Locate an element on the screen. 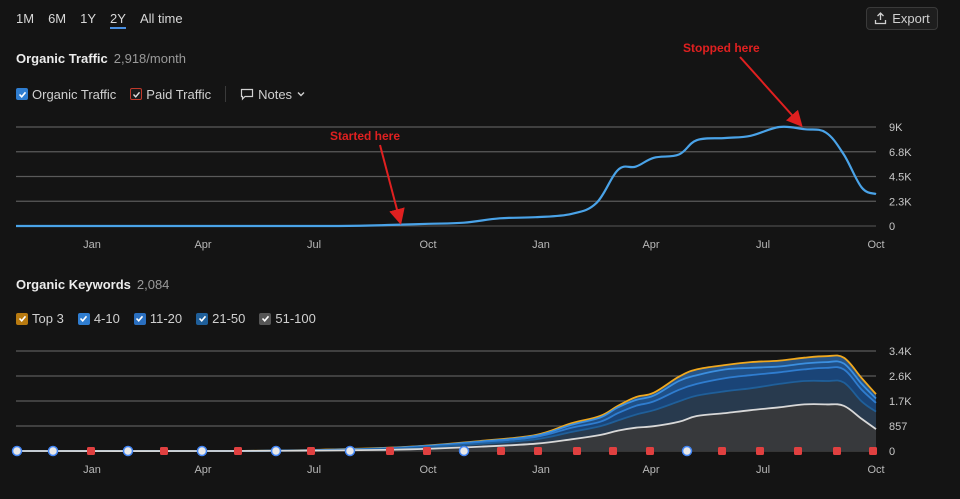 The width and height of the screenshot is (960, 499). legend-11-20-label: 11-20 is located at coordinates (166, 318).